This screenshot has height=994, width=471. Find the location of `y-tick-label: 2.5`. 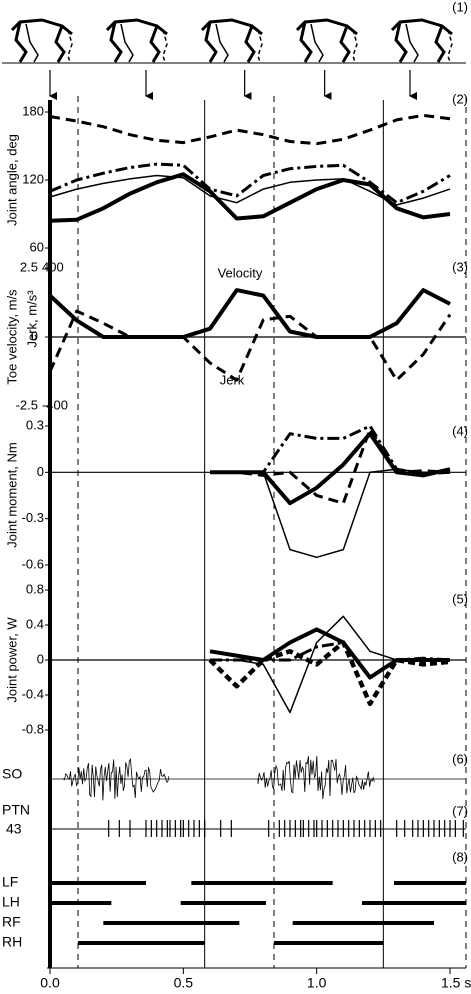

y-tick-label: 2.5 is located at coordinates (29, 266).